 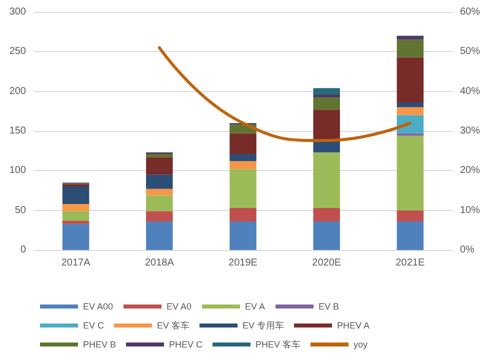 I want to click on y-tick-label: 250, so click(x=17, y=52).